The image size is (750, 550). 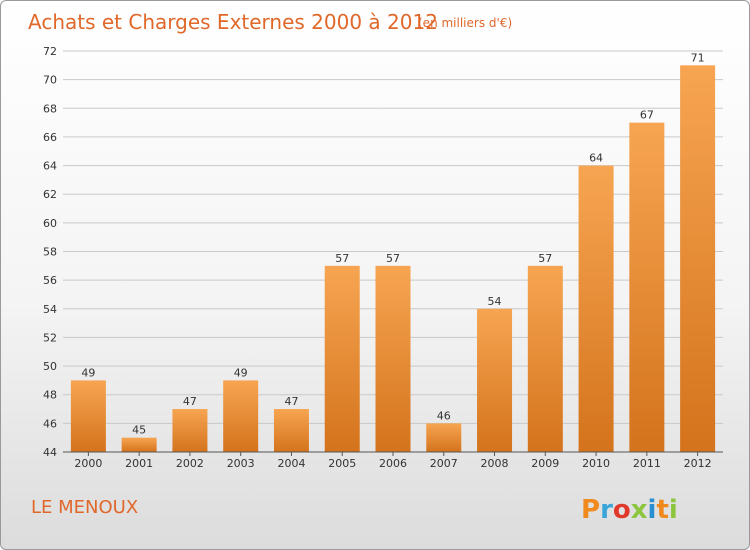 What do you see at coordinates (50, 166) in the screenshot?
I see `y-tick-label: 64` at bounding box center [50, 166].